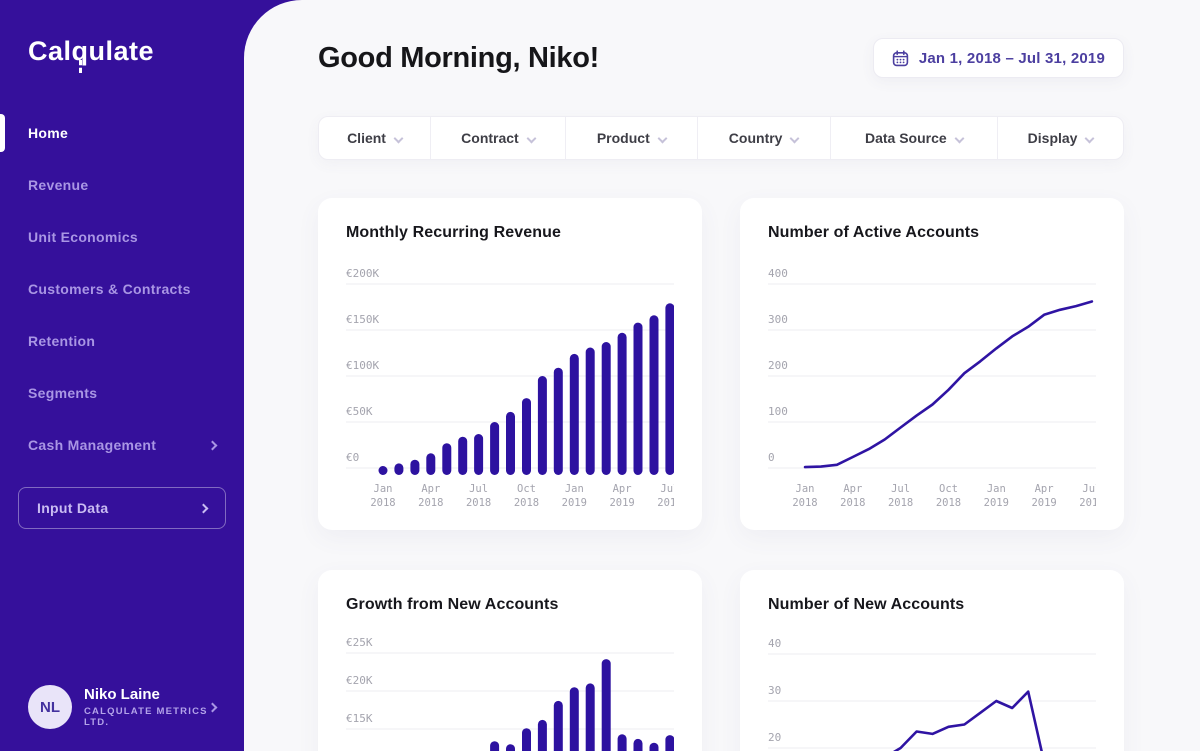  I want to click on filter-client: Client, so click(374, 138).